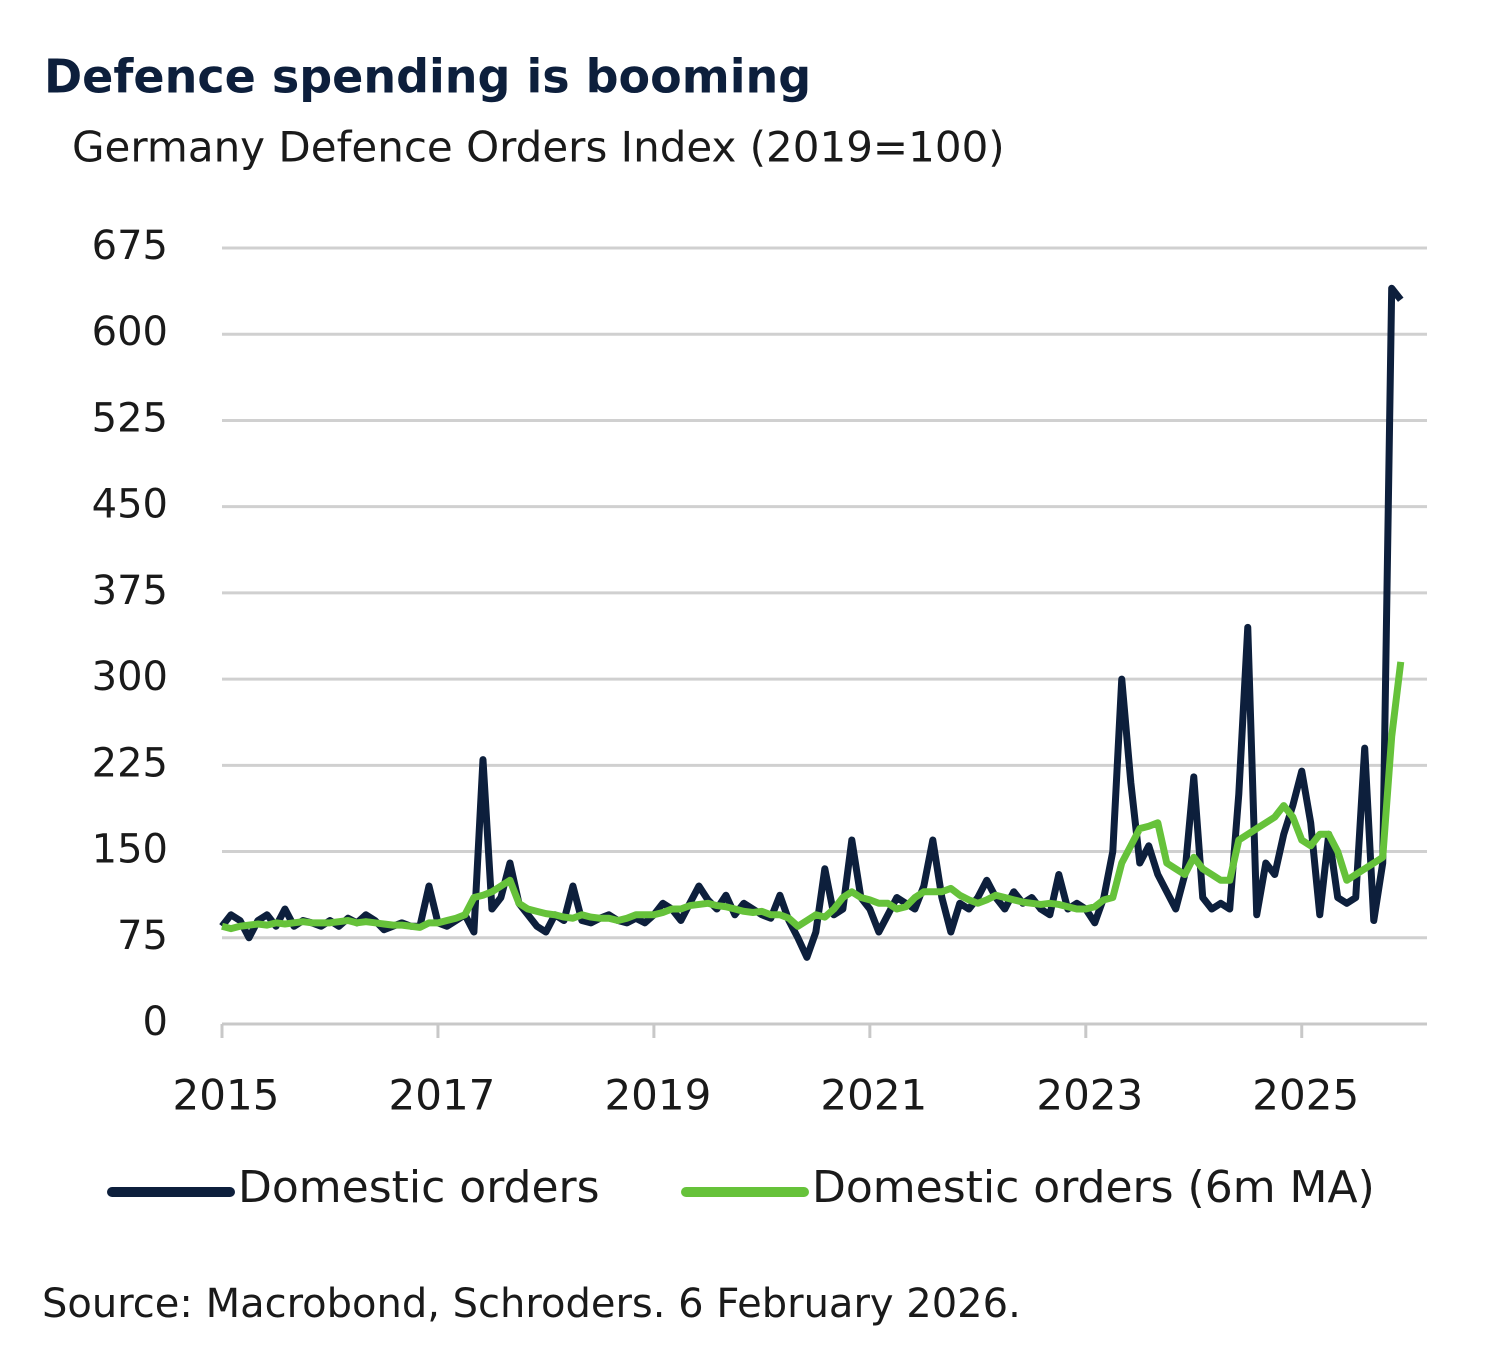  What do you see at coordinates (657, 1095) in the screenshot?
I see `x-tick-label: 2019` at bounding box center [657, 1095].